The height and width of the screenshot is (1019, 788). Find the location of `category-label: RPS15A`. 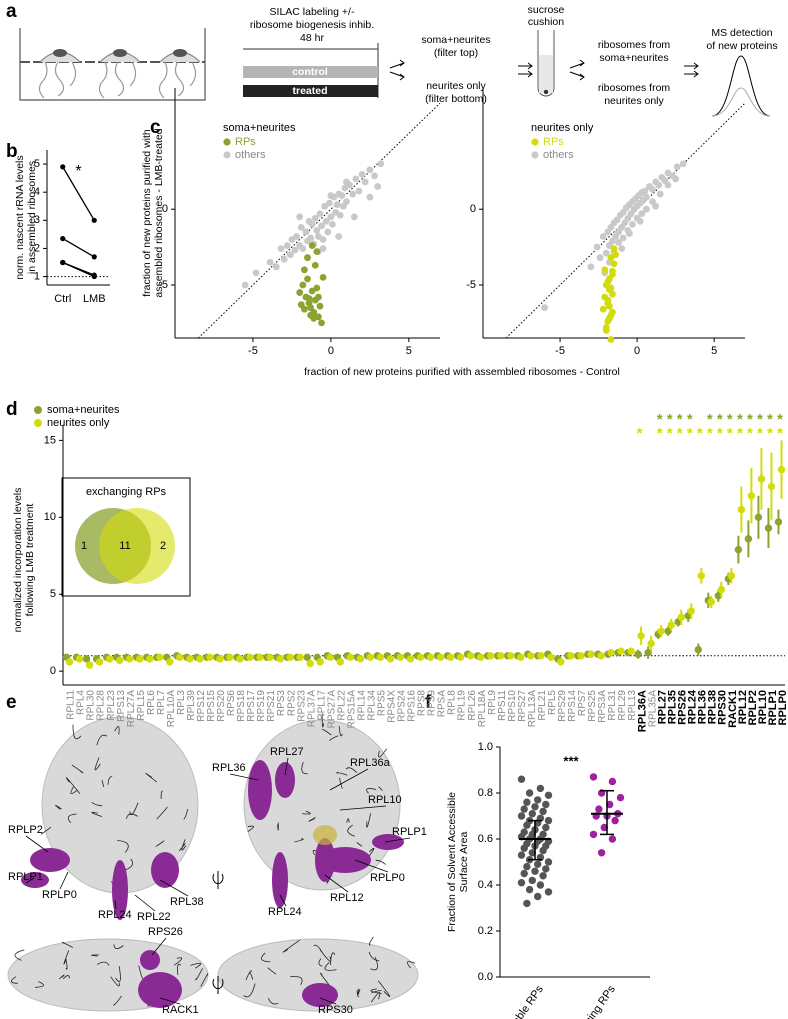

category-label: RPS15A is located at coordinates (351, 709).